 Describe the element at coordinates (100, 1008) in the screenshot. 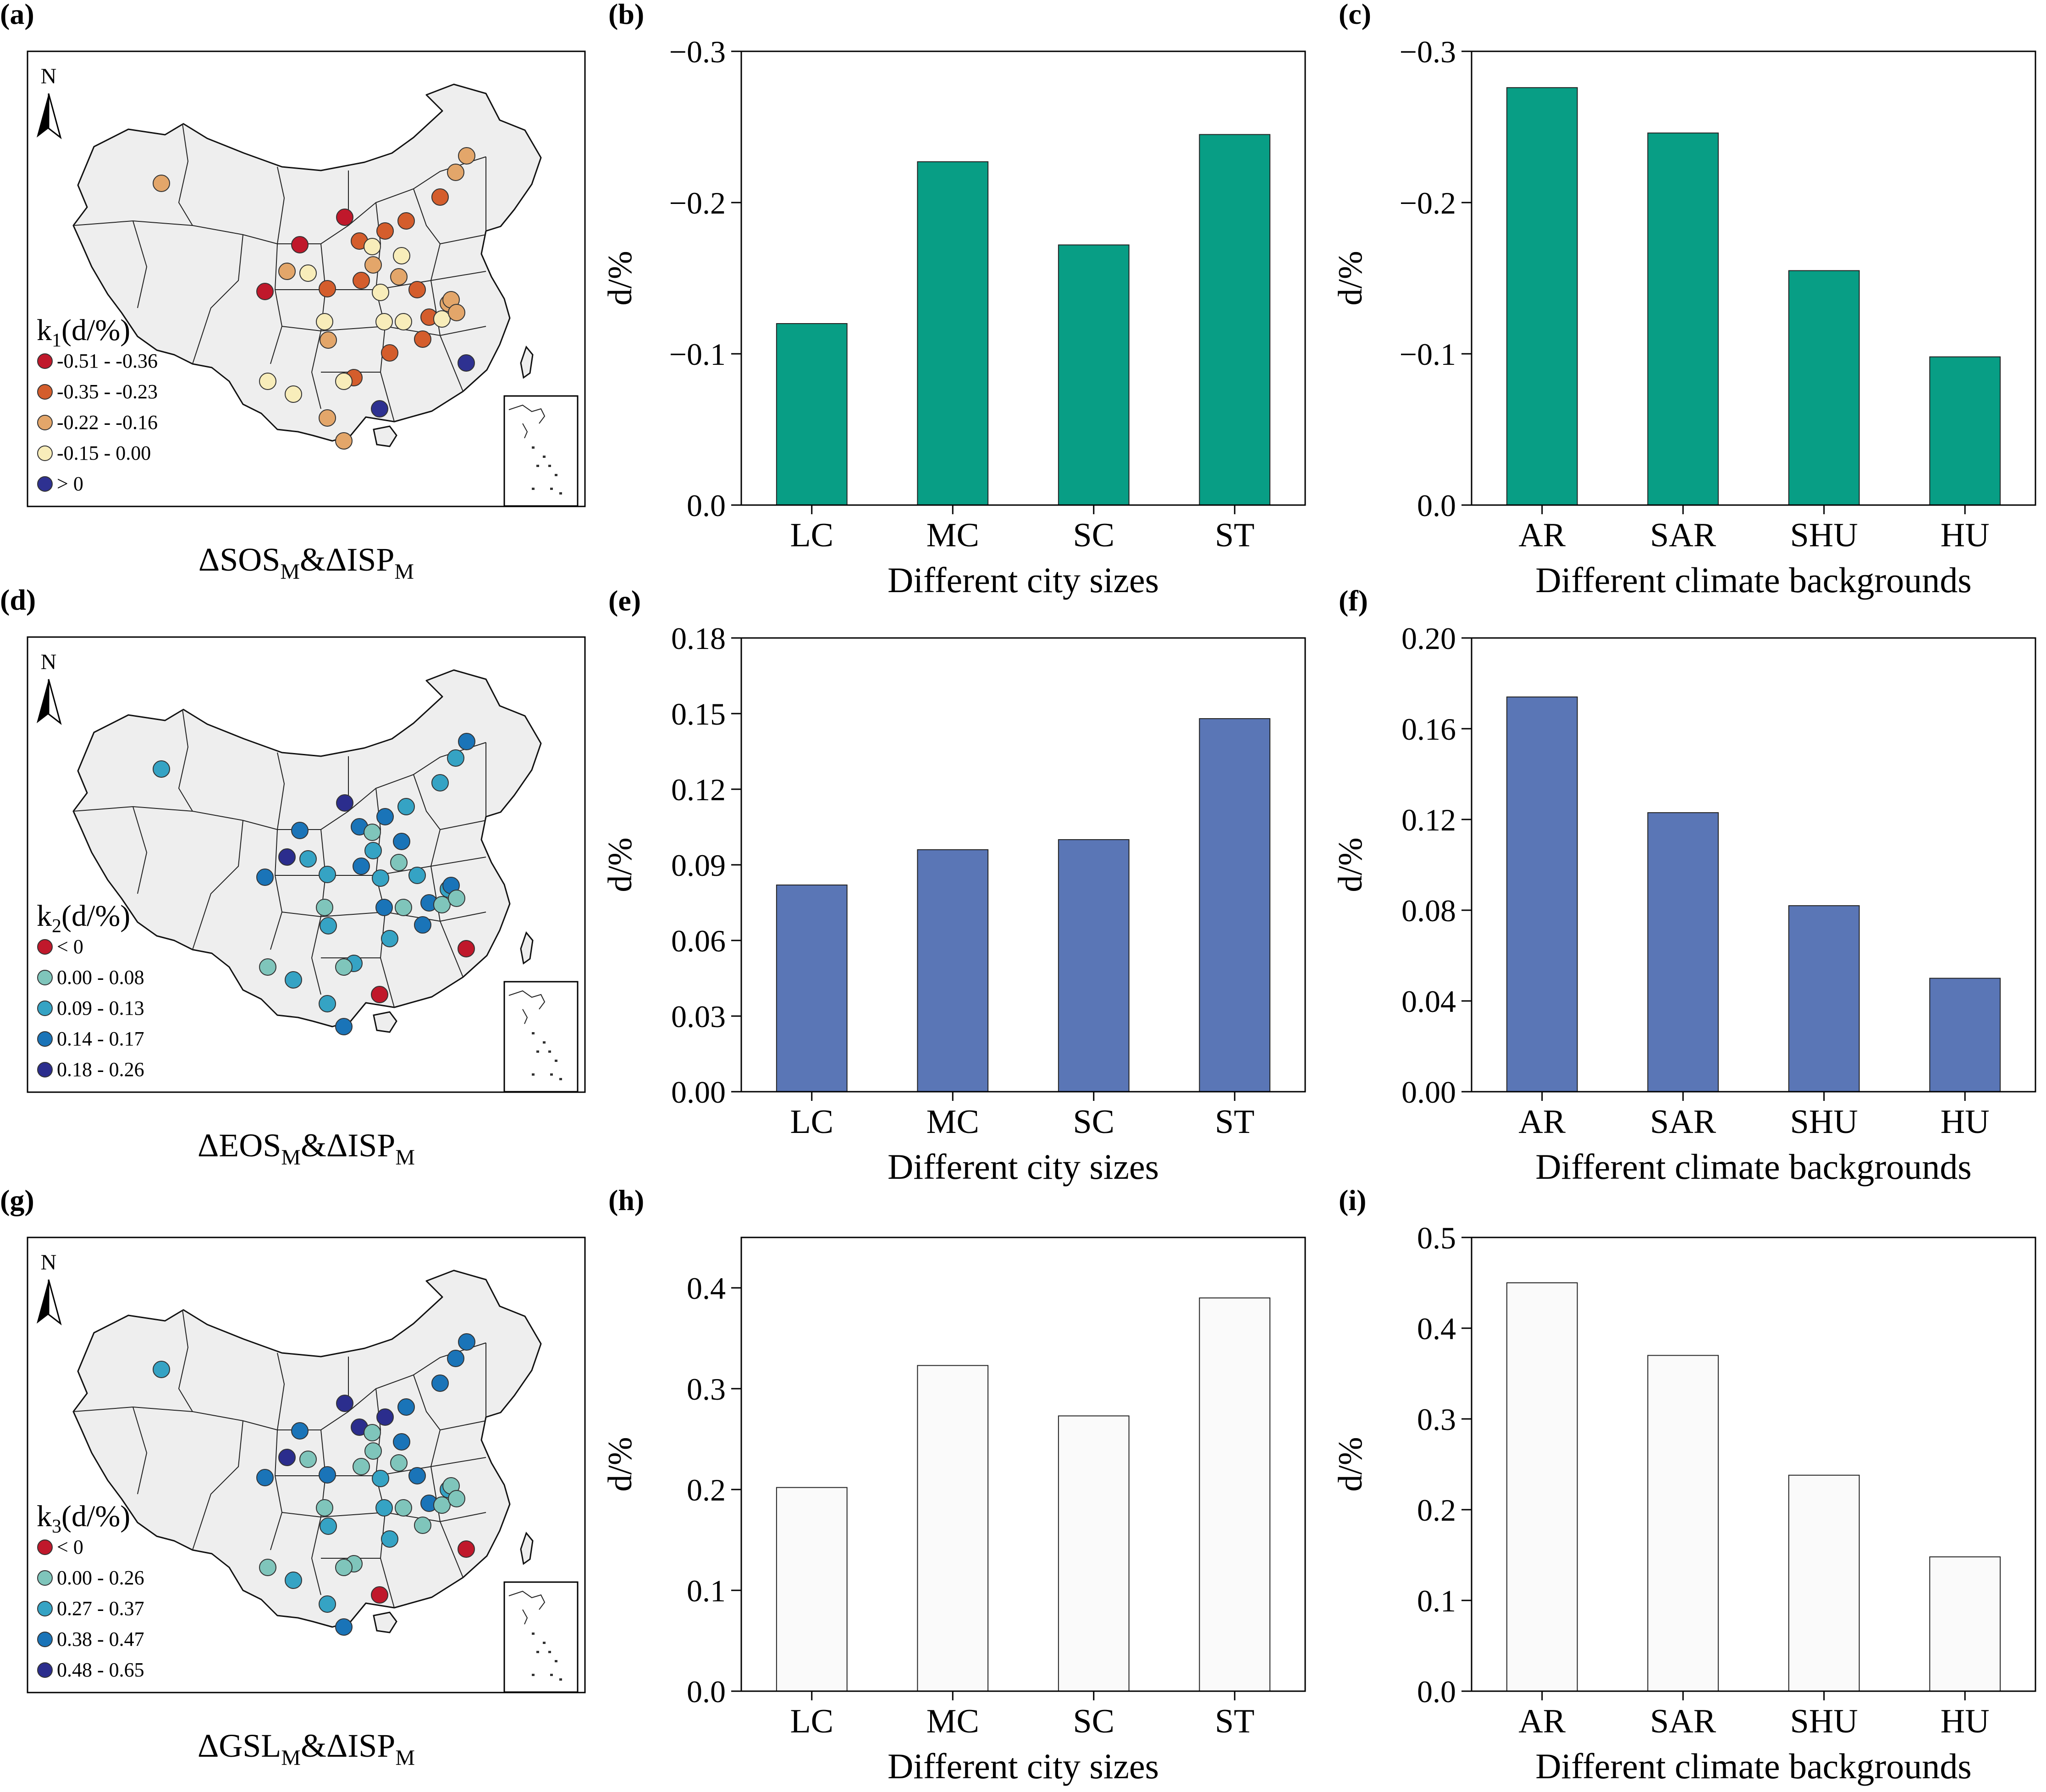

I see `legend-item-label: 0.09 - 0.13` at that location.